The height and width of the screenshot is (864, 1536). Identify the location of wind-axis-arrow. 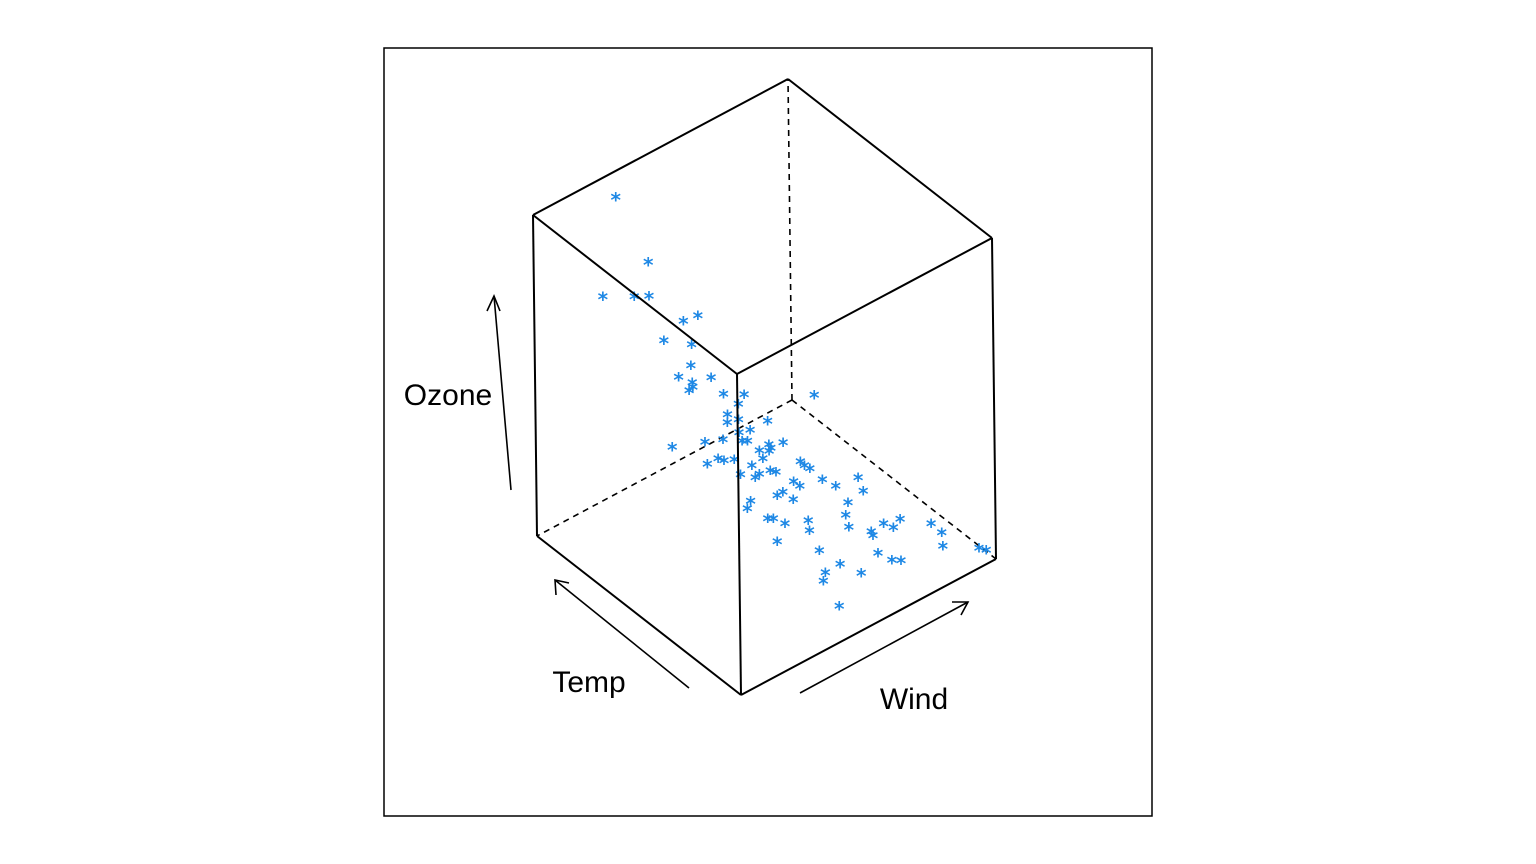
(884, 647).